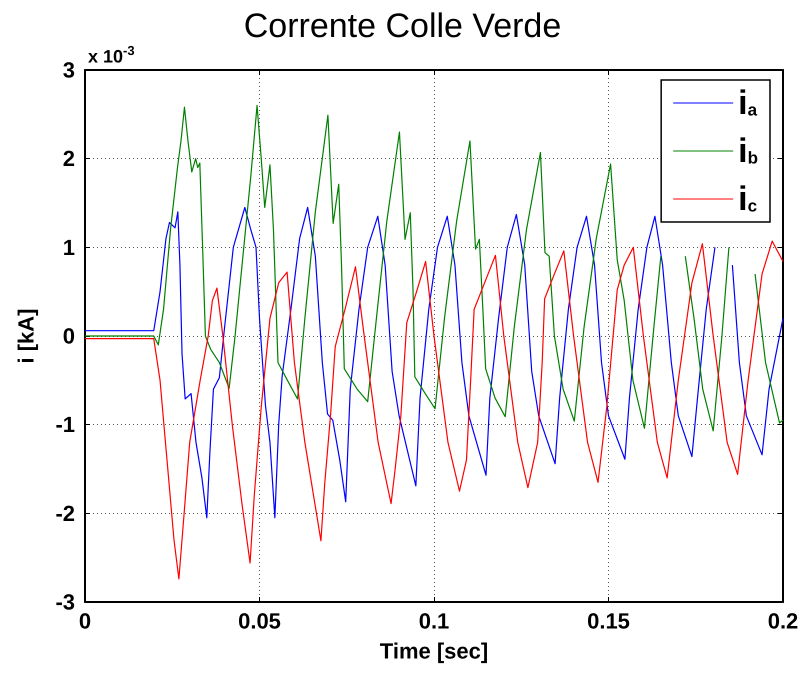 This screenshot has width=805, height=675. What do you see at coordinates (434, 651) in the screenshot?
I see `x-axis-title: Time [sec]` at bounding box center [434, 651].